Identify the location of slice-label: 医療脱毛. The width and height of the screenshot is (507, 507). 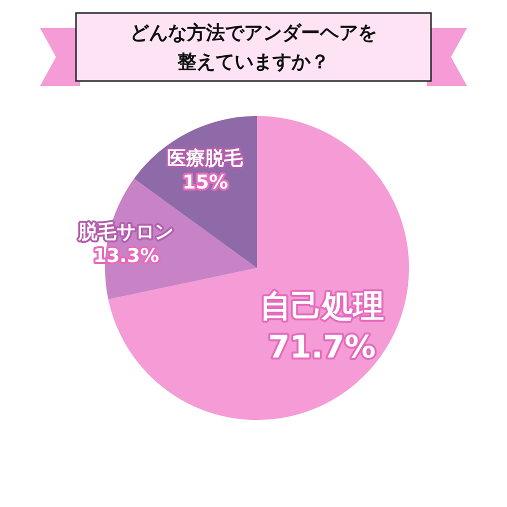
(205, 158).